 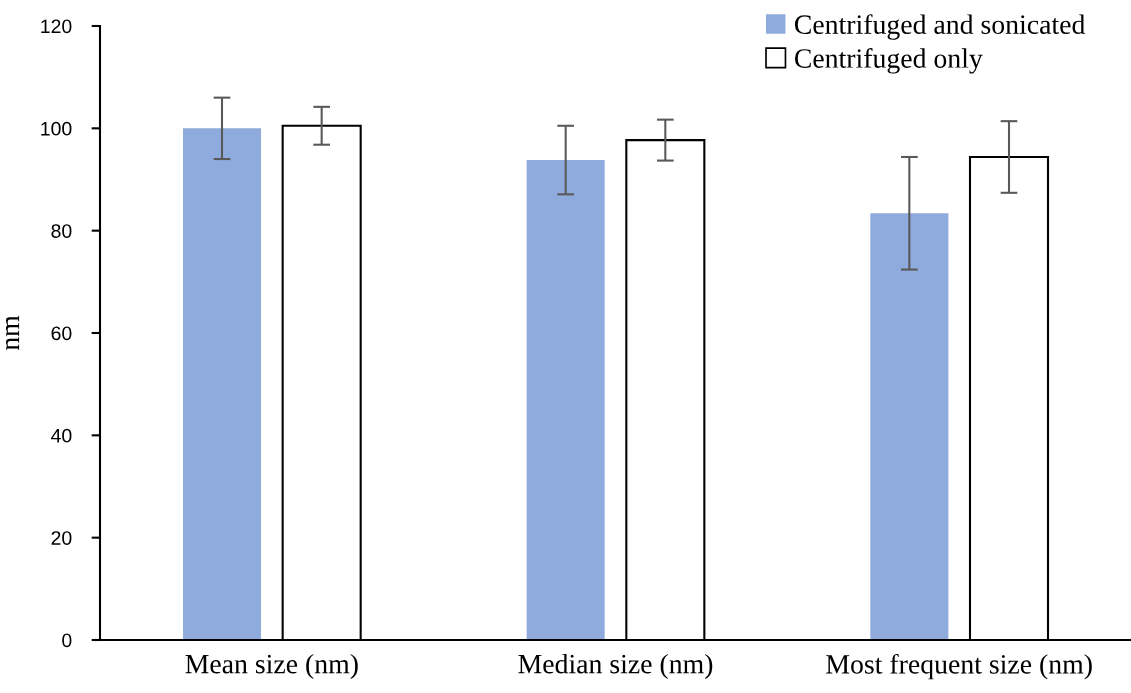 What do you see at coordinates (56, 128) in the screenshot?
I see `y-tick-label: 100` at bounding box center [56, 128].